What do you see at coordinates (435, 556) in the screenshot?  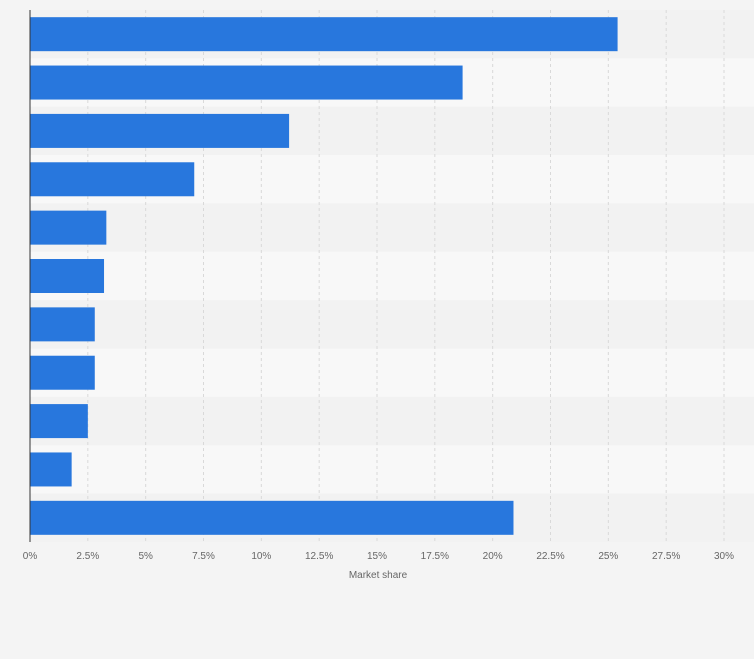 I see `x-tick-label: 17.5%` at bounding box center [435, 556].